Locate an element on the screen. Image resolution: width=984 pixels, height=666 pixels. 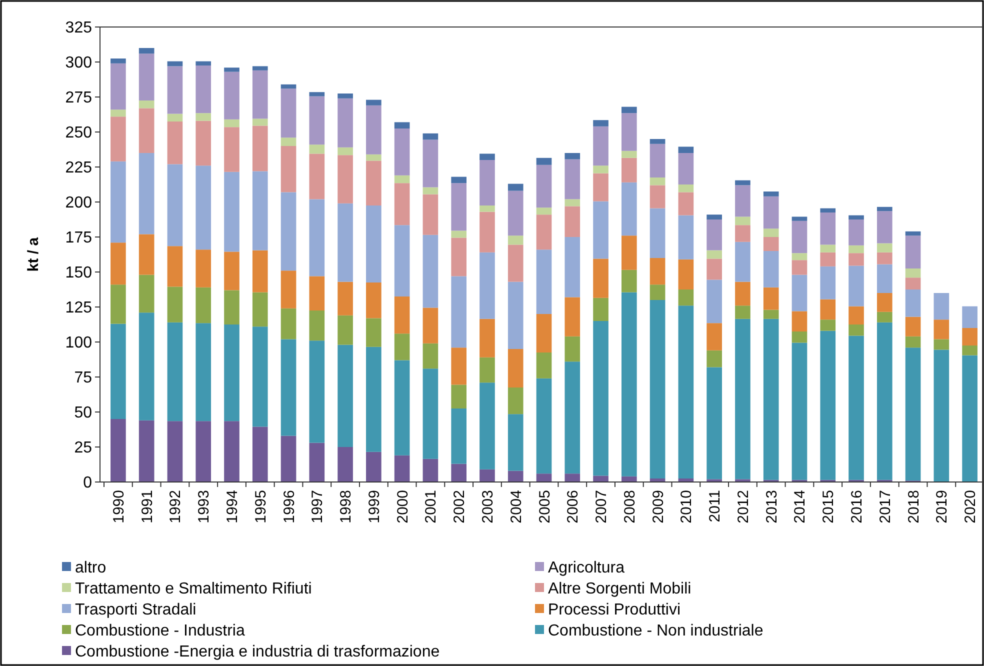
legend-label: Agricoltura is located at coordinates (586, 568).